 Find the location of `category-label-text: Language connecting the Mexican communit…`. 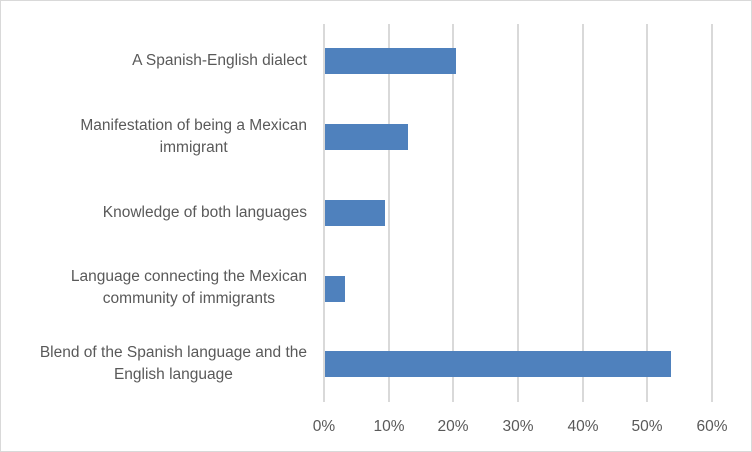

category-label-text: Language connecting the Mexican communit… is located at coordinates (189, 288).